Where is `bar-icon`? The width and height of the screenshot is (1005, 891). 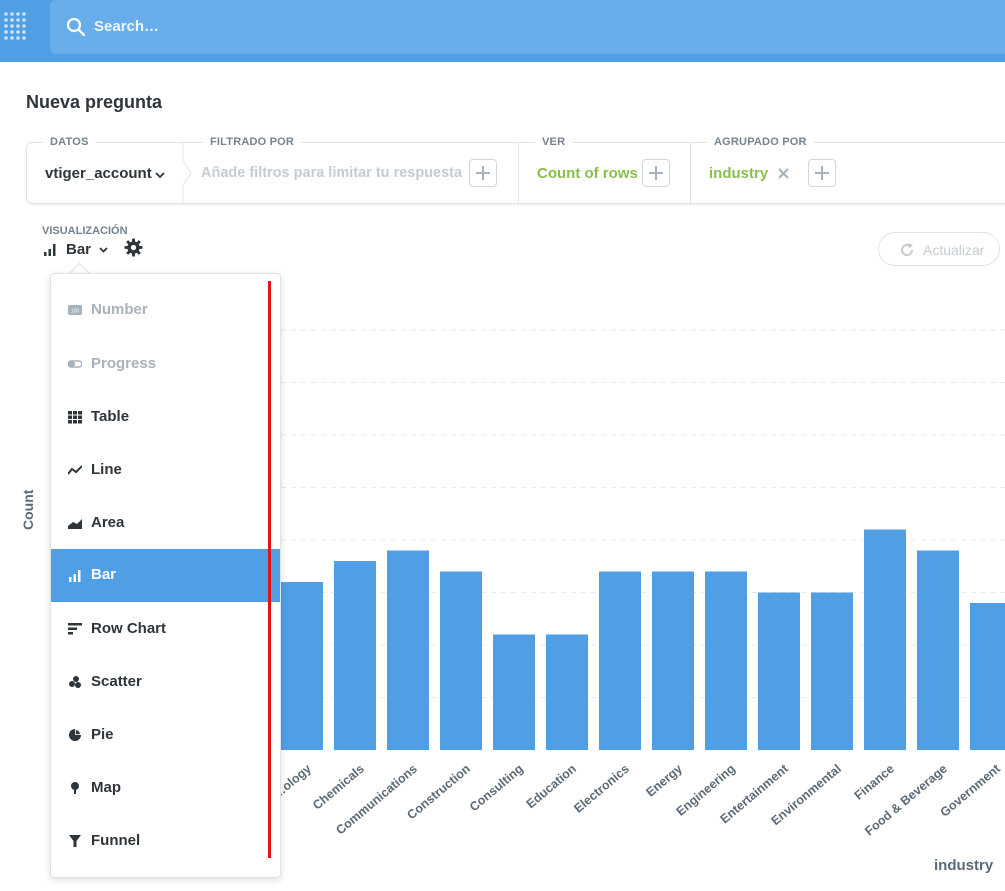 bar-icon is located at coordinates (75, 576).